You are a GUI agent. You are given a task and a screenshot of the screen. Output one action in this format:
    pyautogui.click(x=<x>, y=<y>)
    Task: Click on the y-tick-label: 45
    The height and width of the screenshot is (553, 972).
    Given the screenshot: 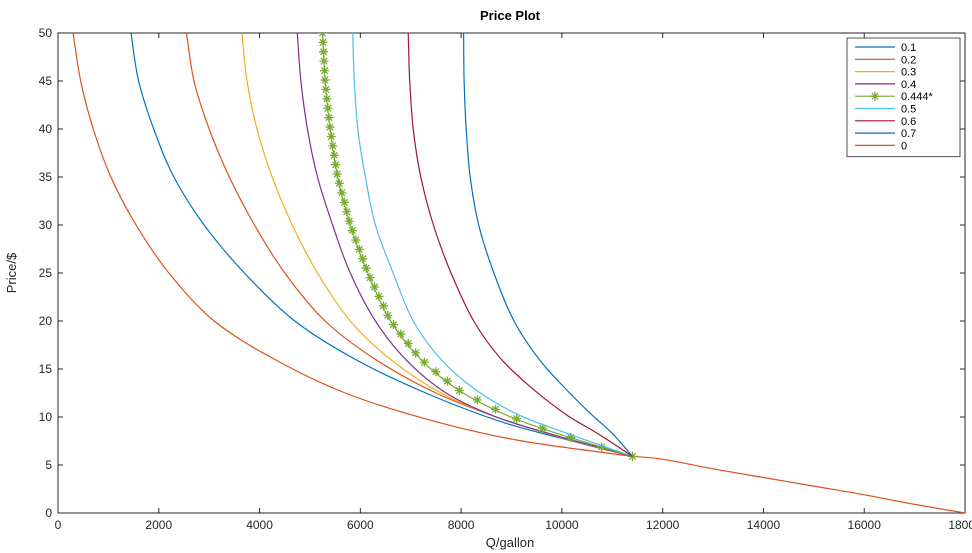 What is the action you would take?
    pyautogui.click(x=46, y=81)
    